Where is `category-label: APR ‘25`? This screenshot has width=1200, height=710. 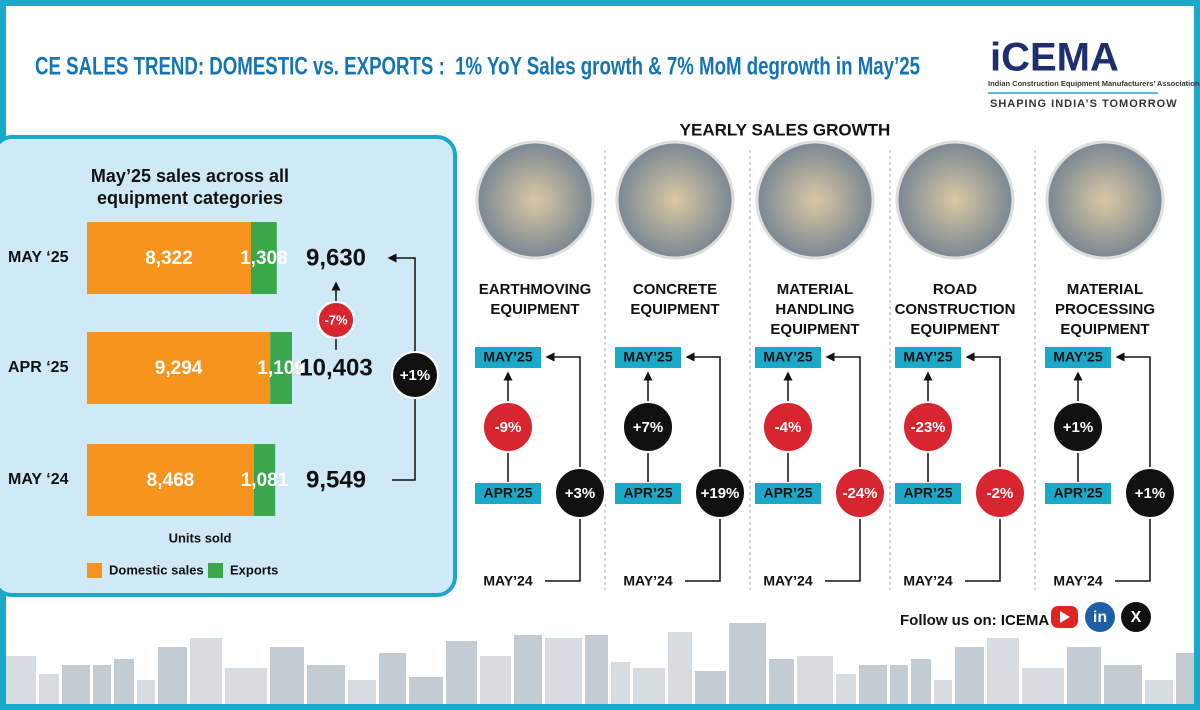 category-label: APR ‘25 is located at coordinates (38, 367).